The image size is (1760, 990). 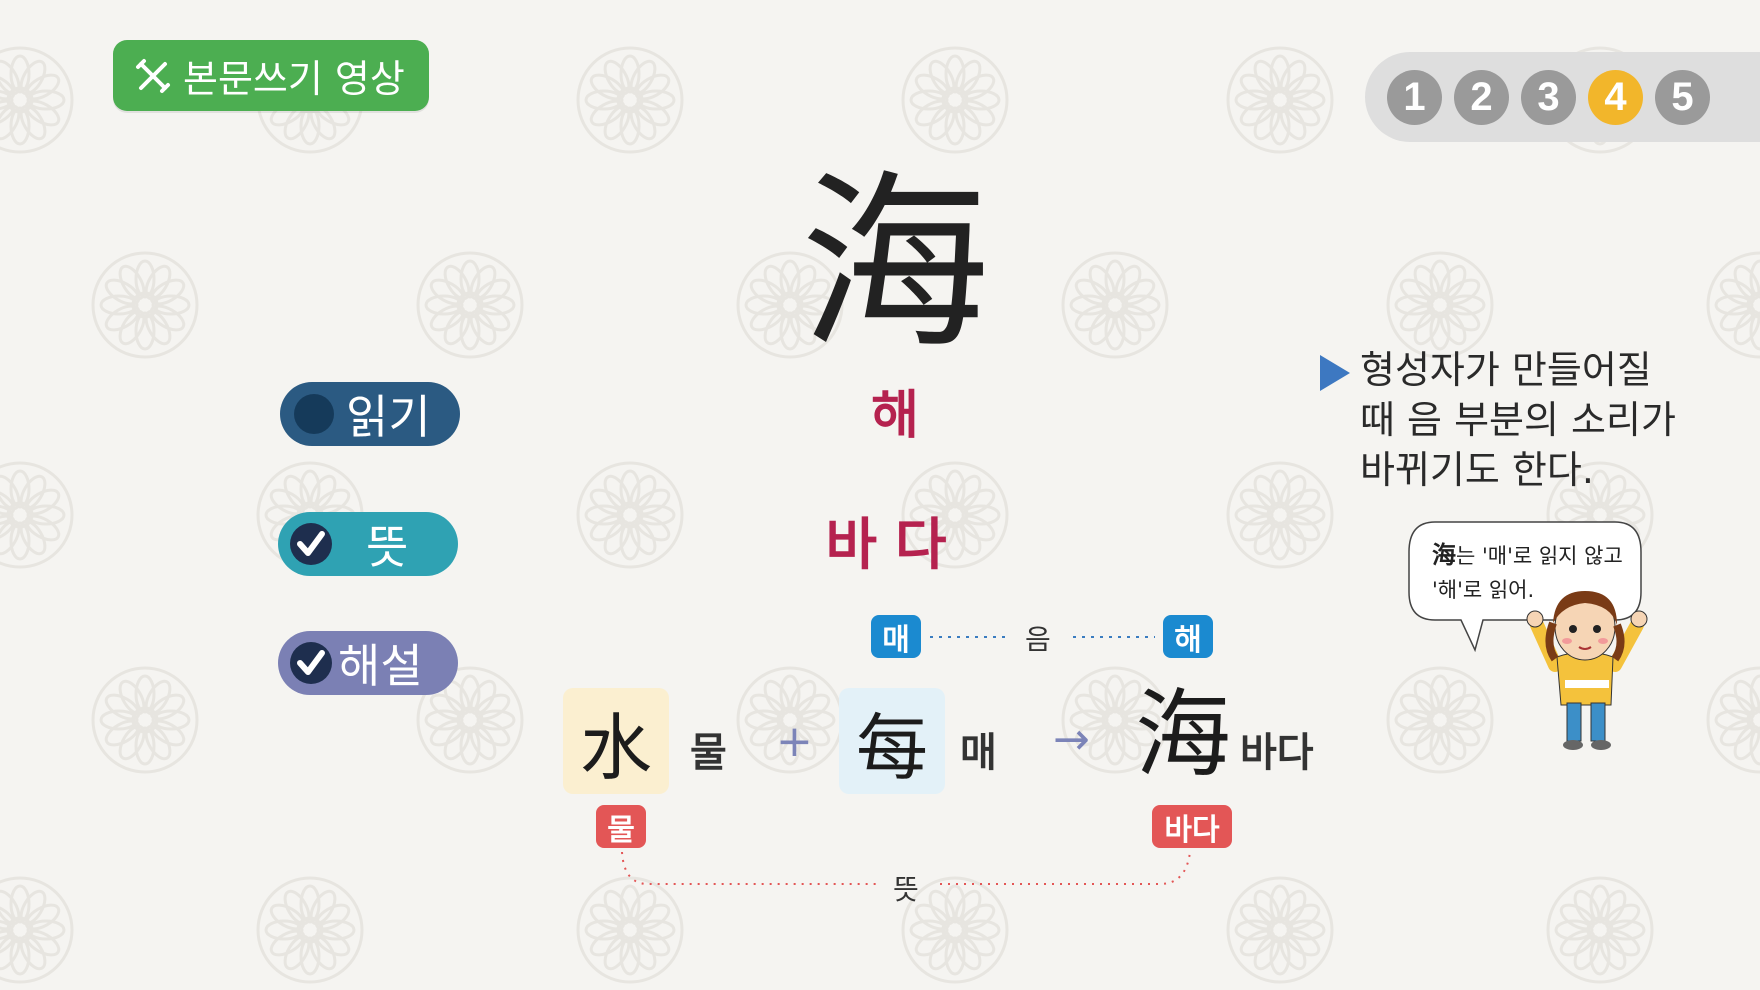 What do you see at coordinates (1518, 420) in the screenshot?
I see `explanation-note: 형성자가 만들어질 때 음 부분의 소리가 바뀌기도 한다.` at bounding box center [1518, 420].